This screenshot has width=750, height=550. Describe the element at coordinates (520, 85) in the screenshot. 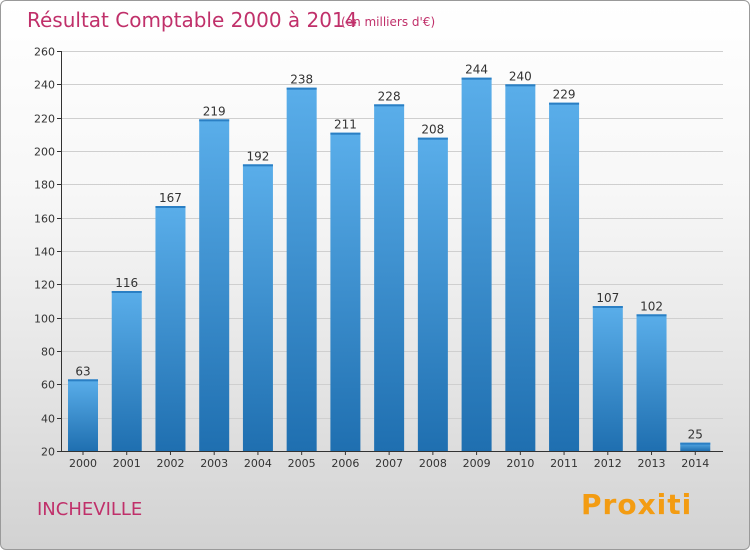

I see `bar-cap-2010` at that location.